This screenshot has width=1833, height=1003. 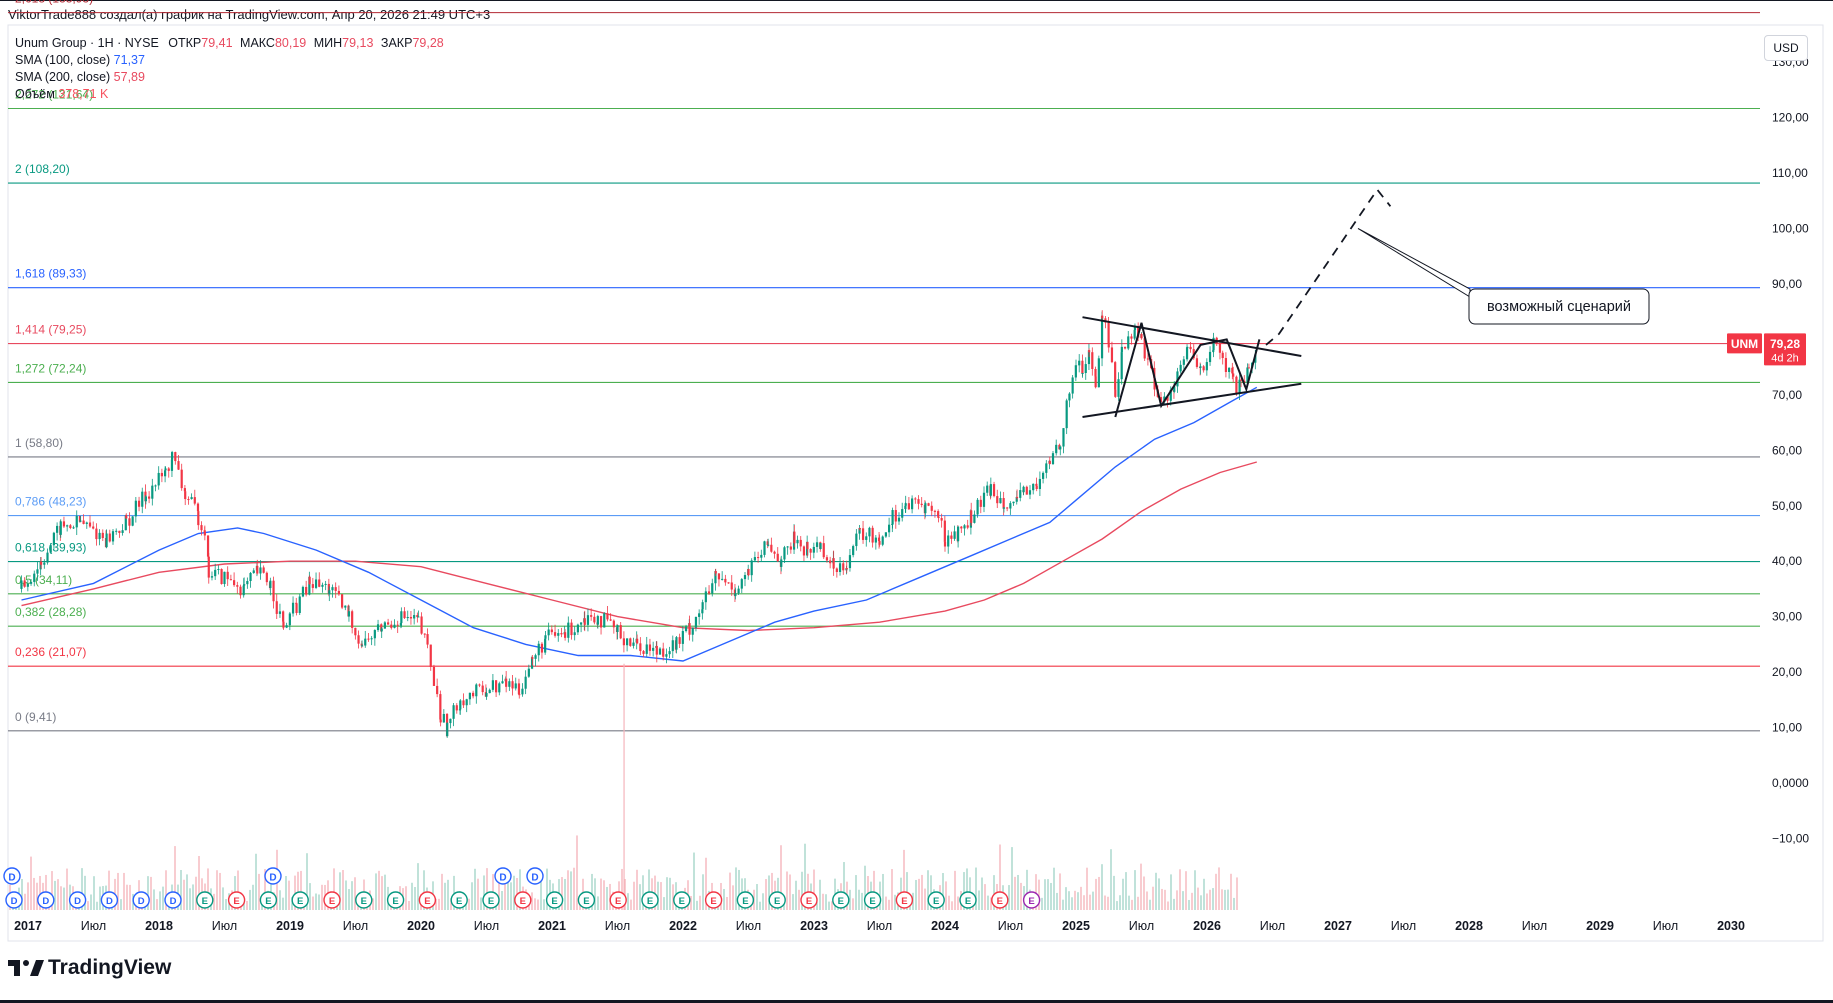 What do you see at coordinates (229, 77) in the screenshot?
I see `sma200-row: SMA (200, close) 57,89` at bounding box center [229, 77].